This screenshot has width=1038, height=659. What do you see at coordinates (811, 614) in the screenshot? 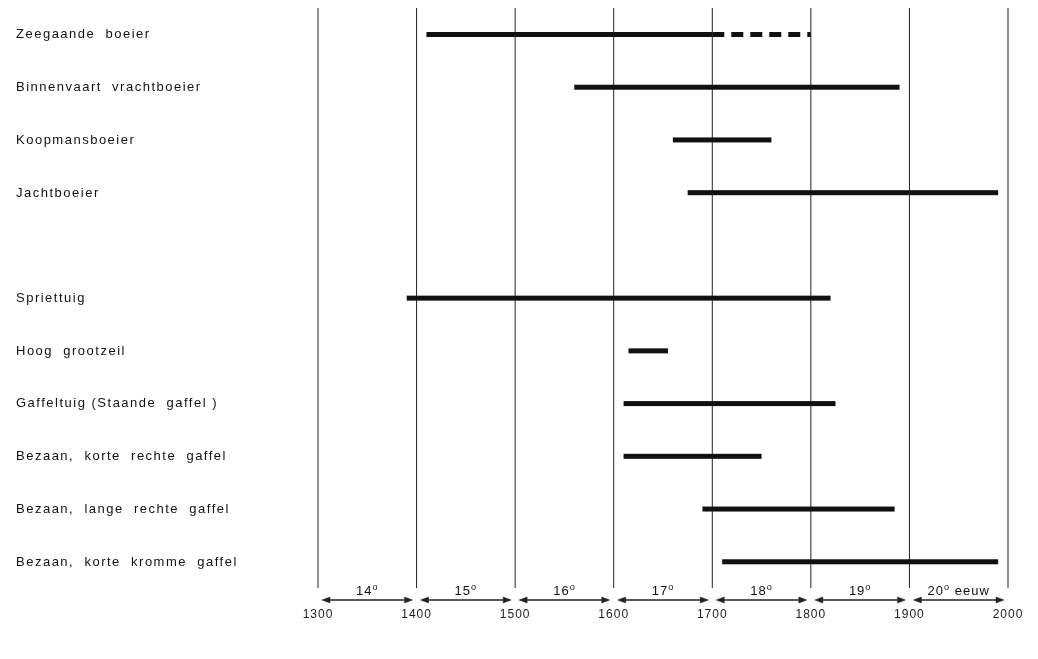
I see `x-tick-label: 1800` at bounding box center [811, 614].